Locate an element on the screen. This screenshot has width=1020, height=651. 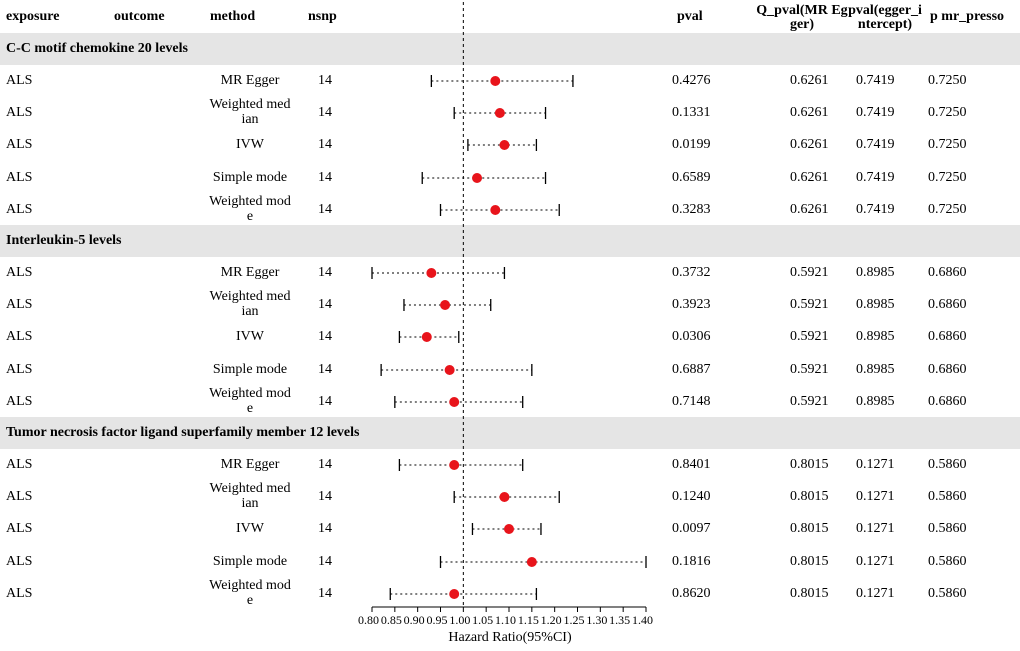
method-cell: Weighted mod e is located at coordinates (250, 209).